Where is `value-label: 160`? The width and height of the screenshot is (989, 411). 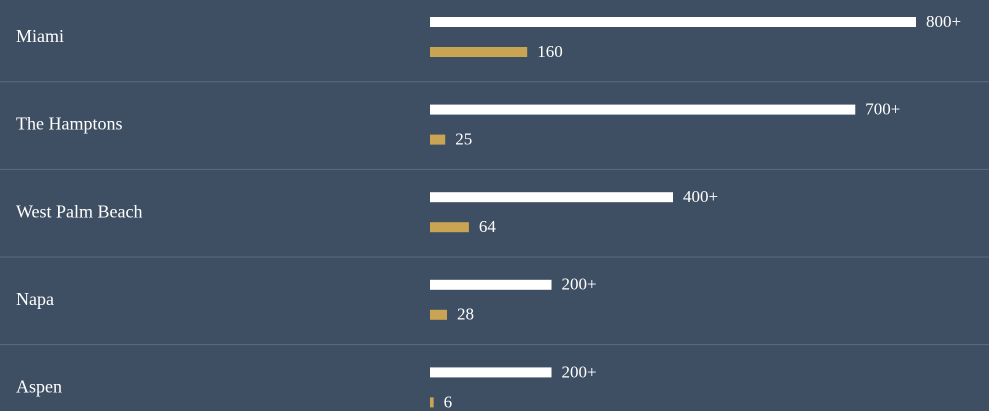 value-label: 160 is located at coordinates (550, 51).